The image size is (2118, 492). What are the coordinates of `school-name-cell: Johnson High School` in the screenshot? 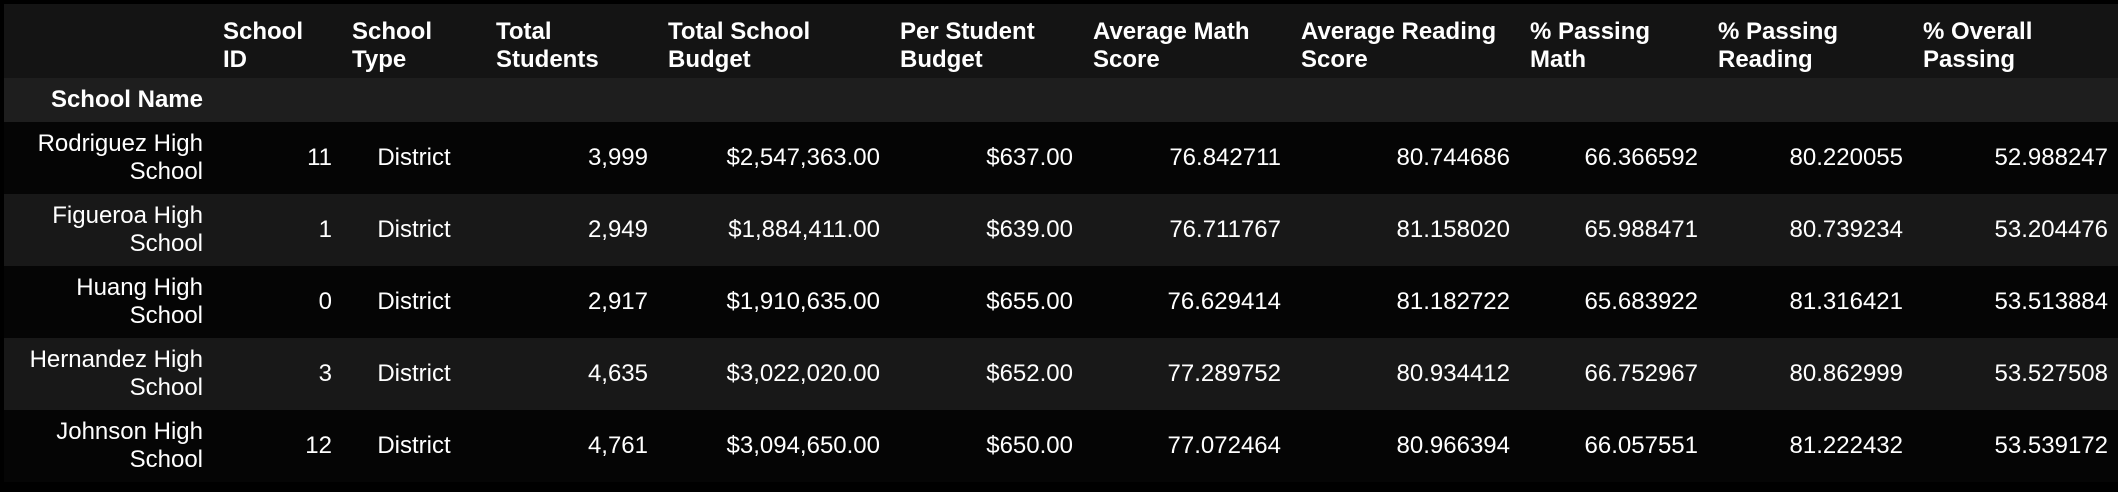 It's located at (108, 446).